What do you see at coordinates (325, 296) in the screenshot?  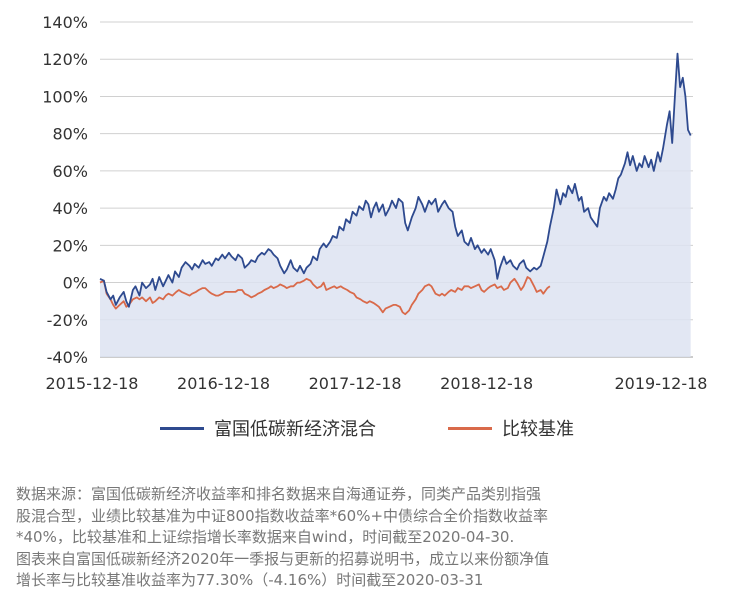 I see `series-line-benchmark` at bounding box center [325, 296].